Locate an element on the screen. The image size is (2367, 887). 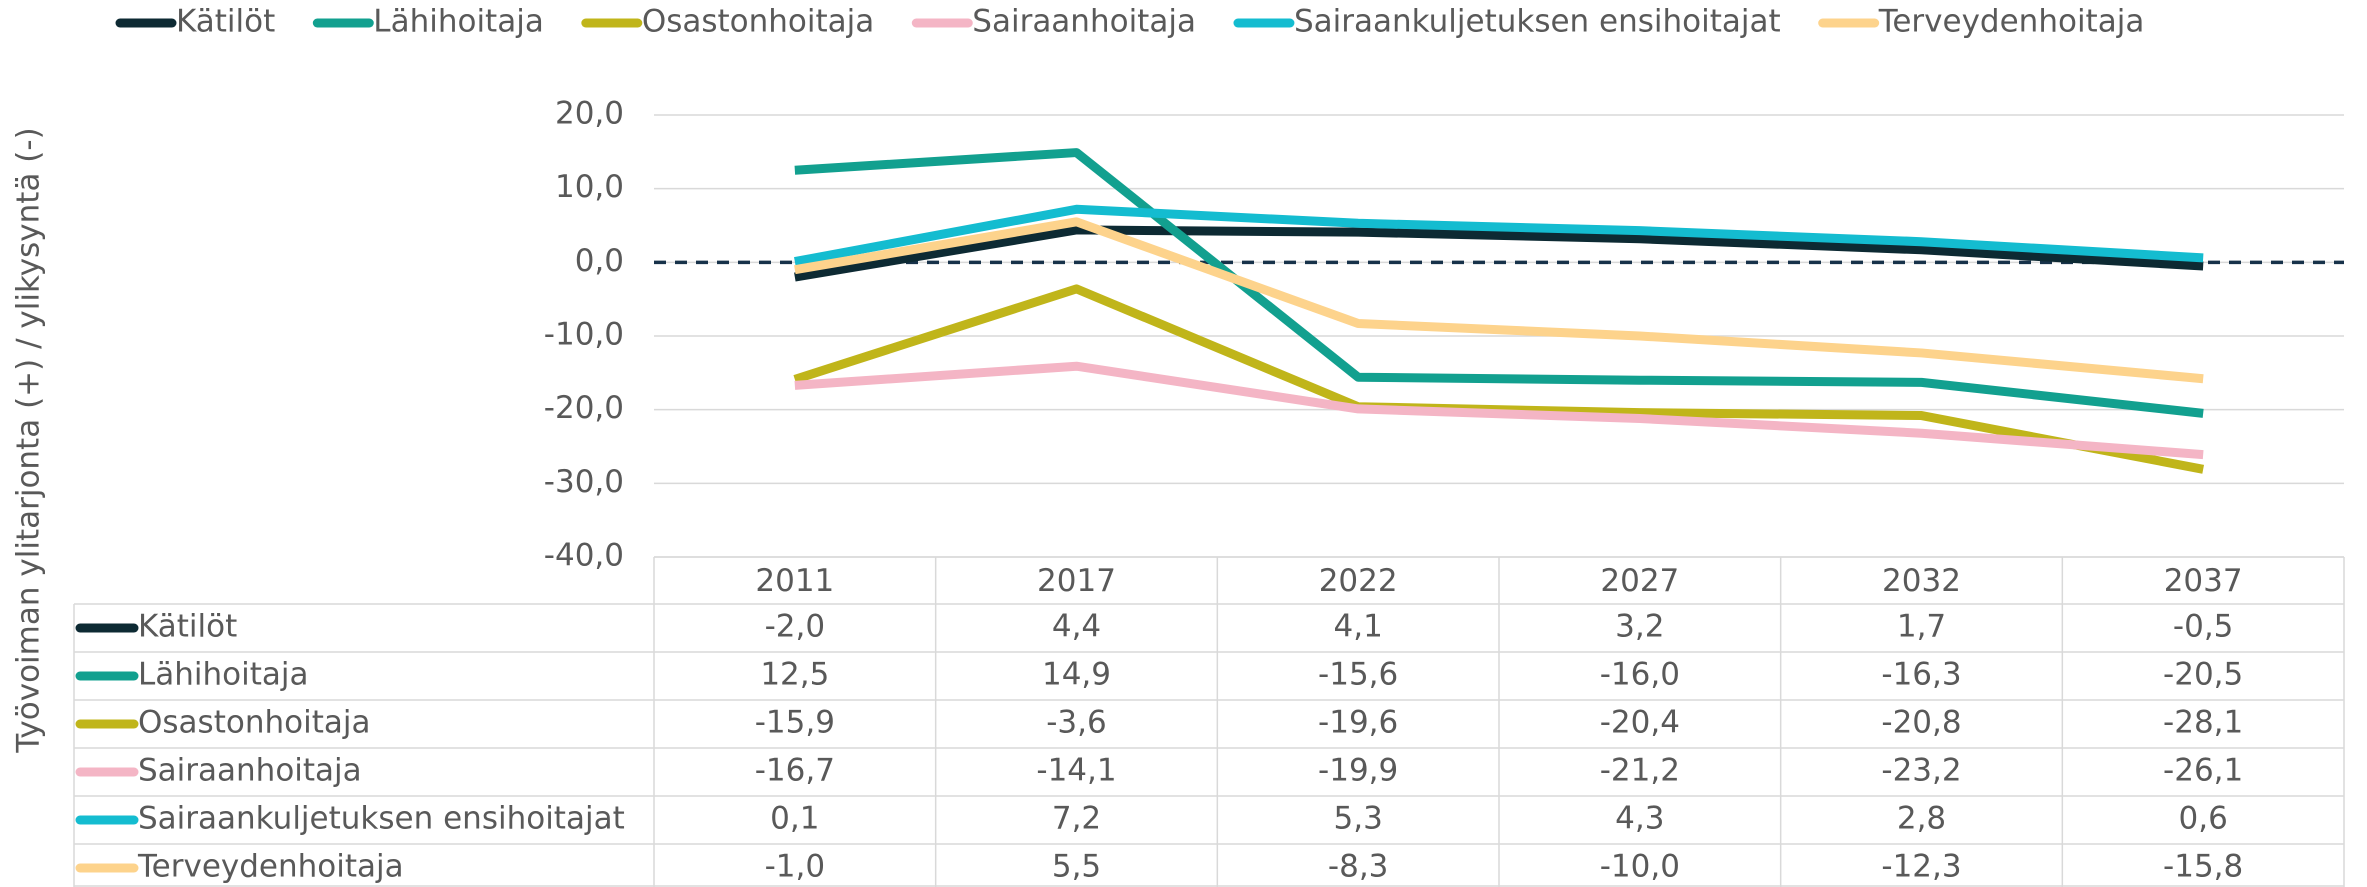
table-cell: -14,1 is located at coordinates (1076, 771).